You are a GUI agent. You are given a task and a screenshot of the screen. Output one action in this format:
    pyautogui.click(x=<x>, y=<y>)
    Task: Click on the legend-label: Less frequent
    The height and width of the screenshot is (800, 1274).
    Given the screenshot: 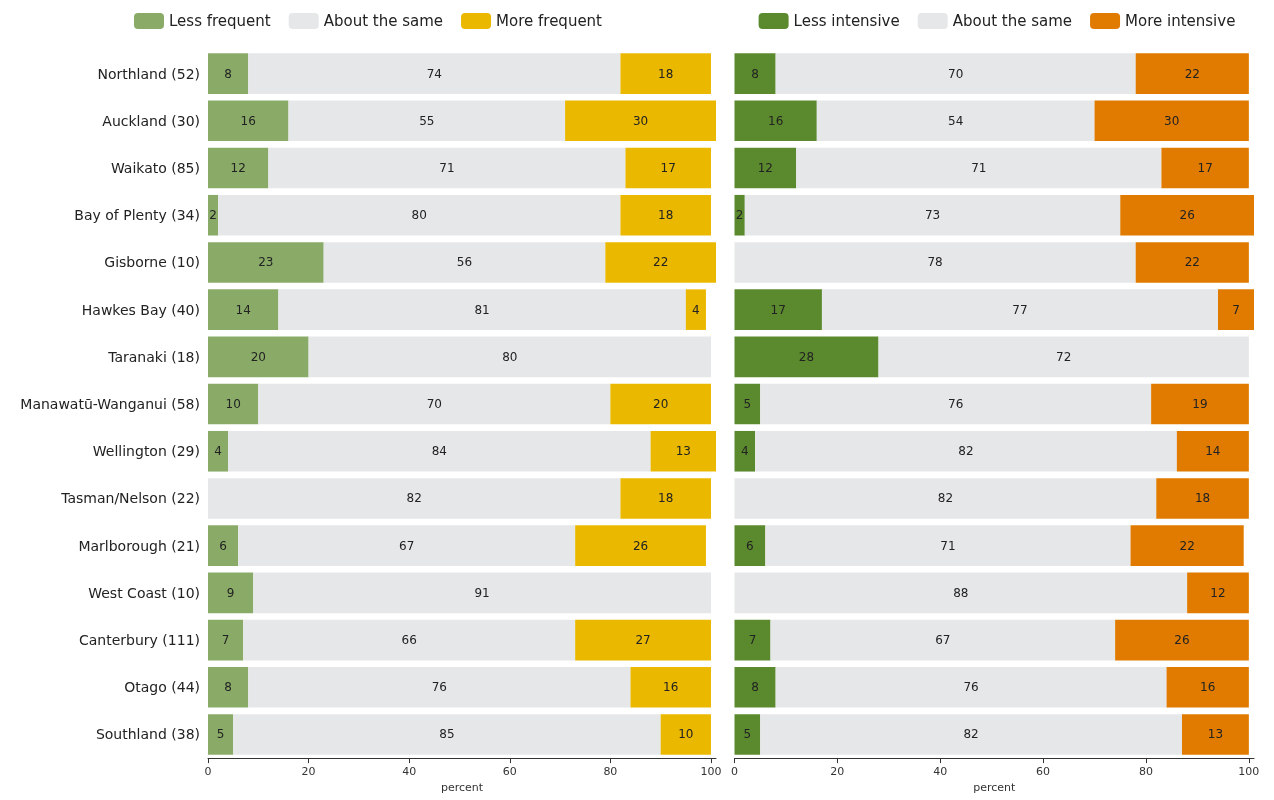 What is the action you would take?
    pyautogui.click(x=220, y=21)
    